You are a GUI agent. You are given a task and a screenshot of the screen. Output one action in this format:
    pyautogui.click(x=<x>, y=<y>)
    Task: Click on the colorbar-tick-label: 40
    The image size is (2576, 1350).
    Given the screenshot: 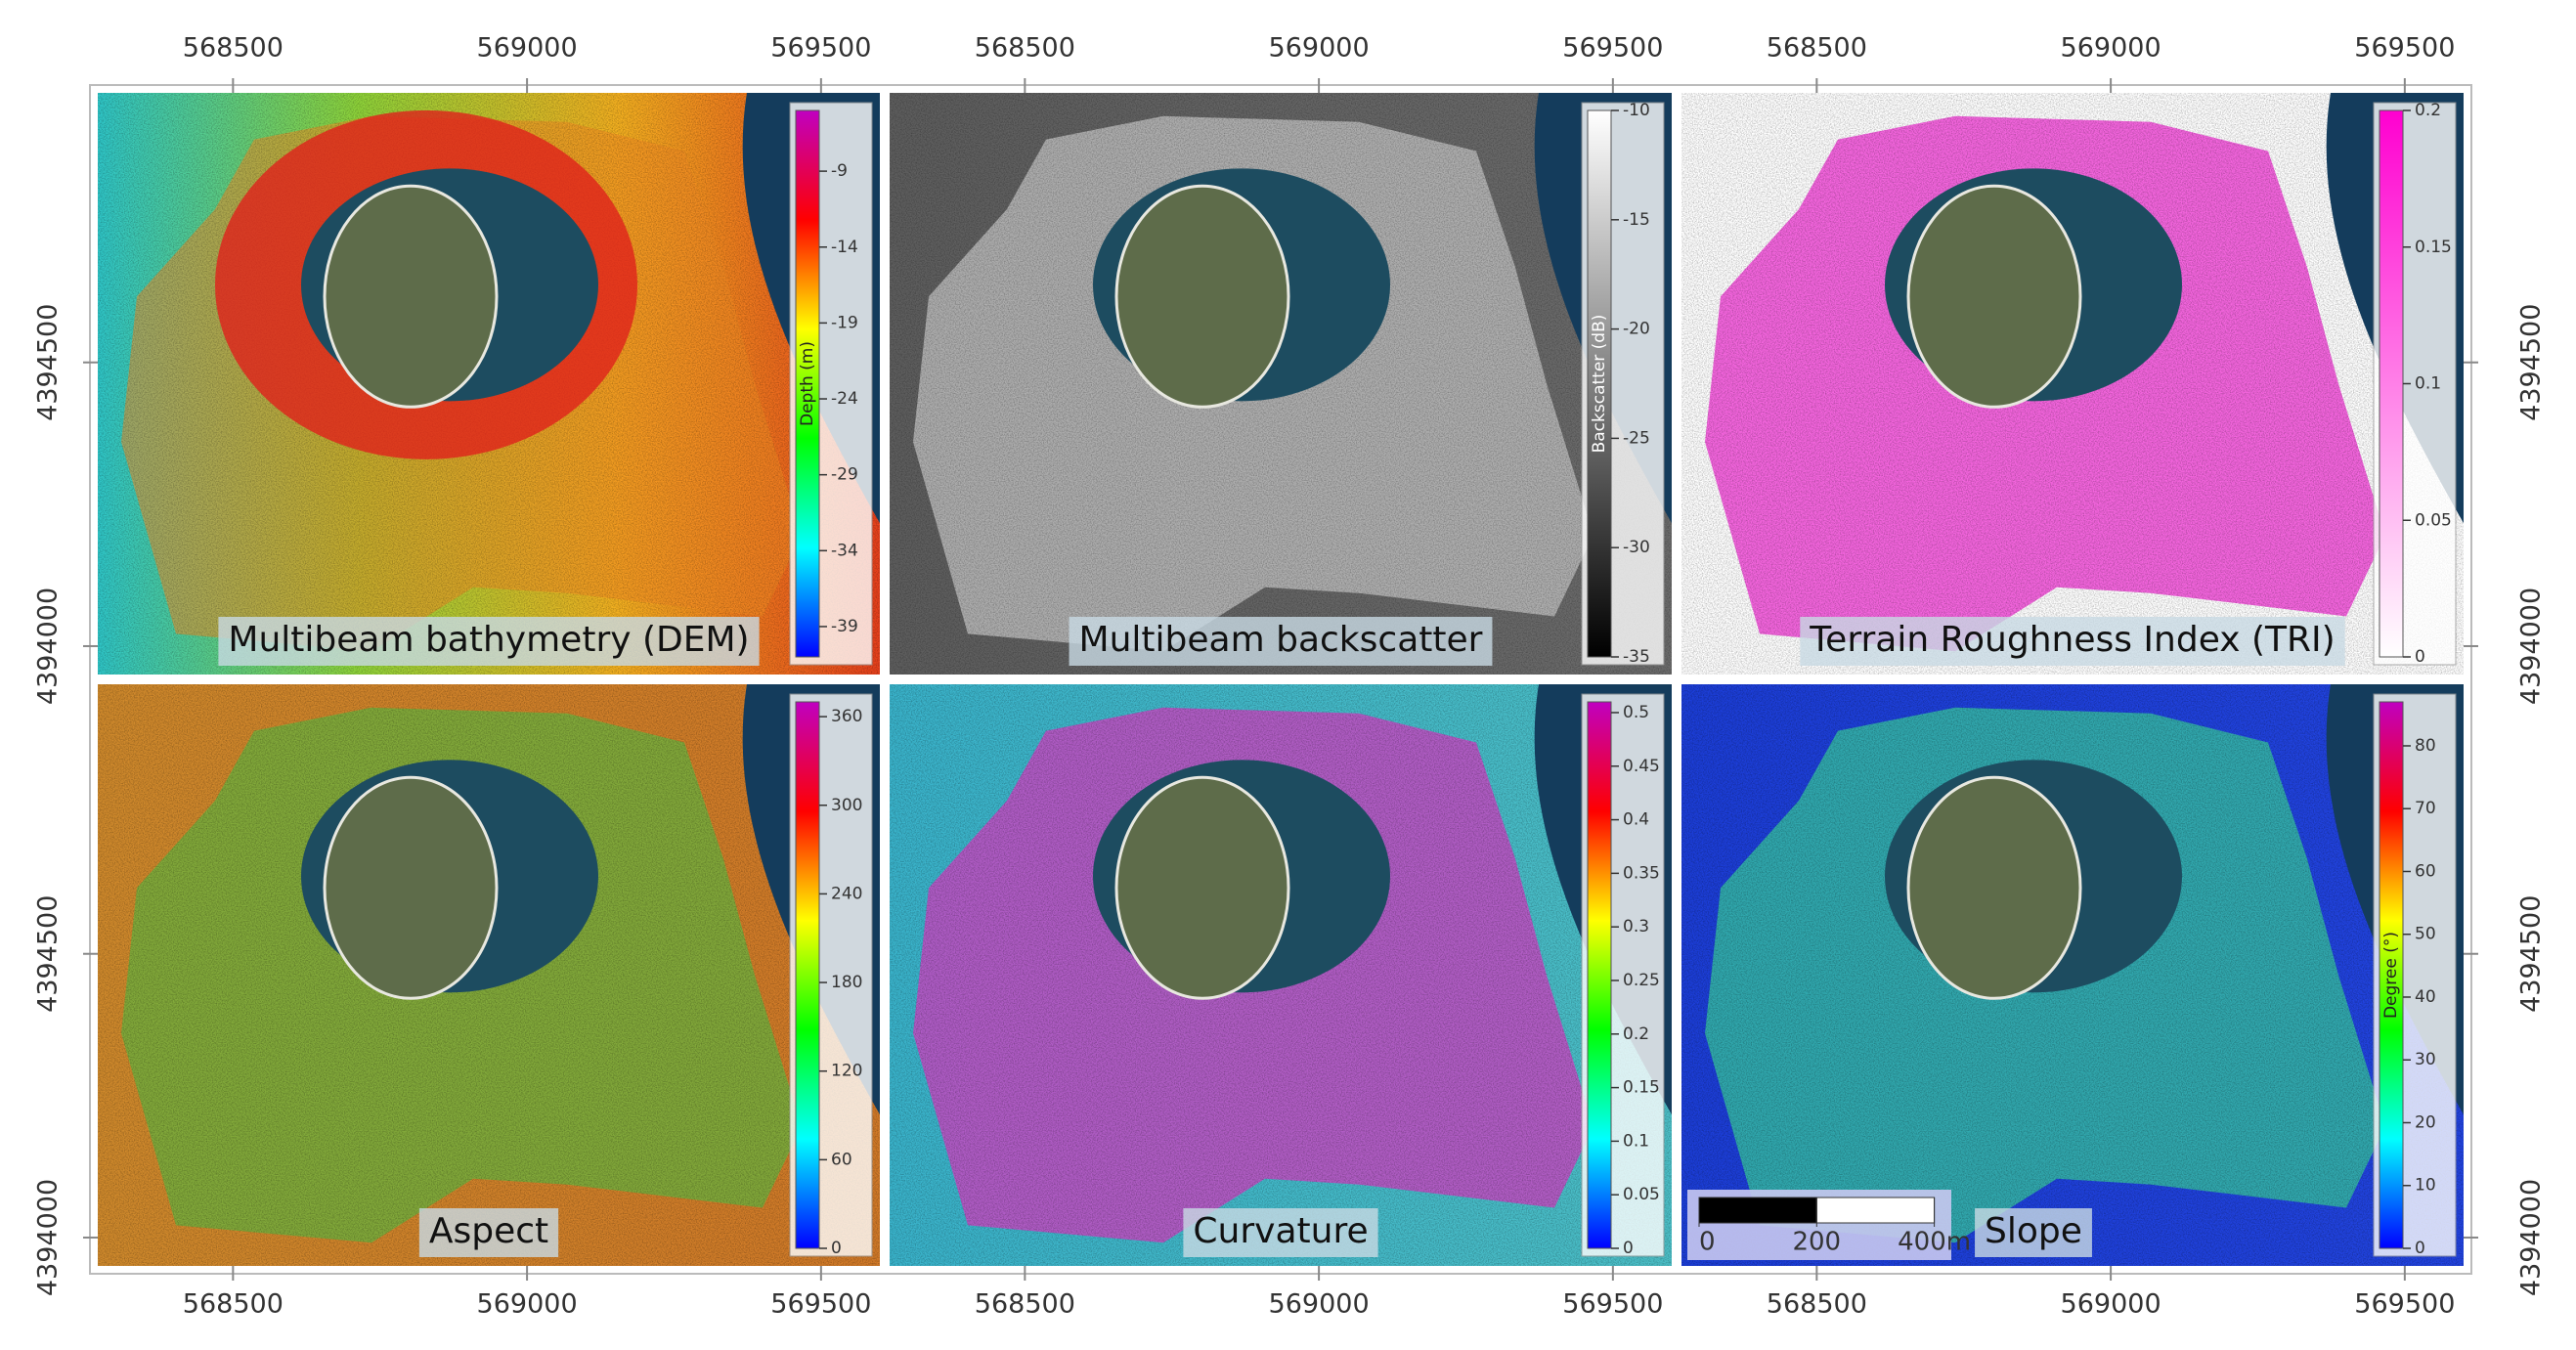 What is the action you would take?
    pyautogui.click(x=2425, y=997)
    